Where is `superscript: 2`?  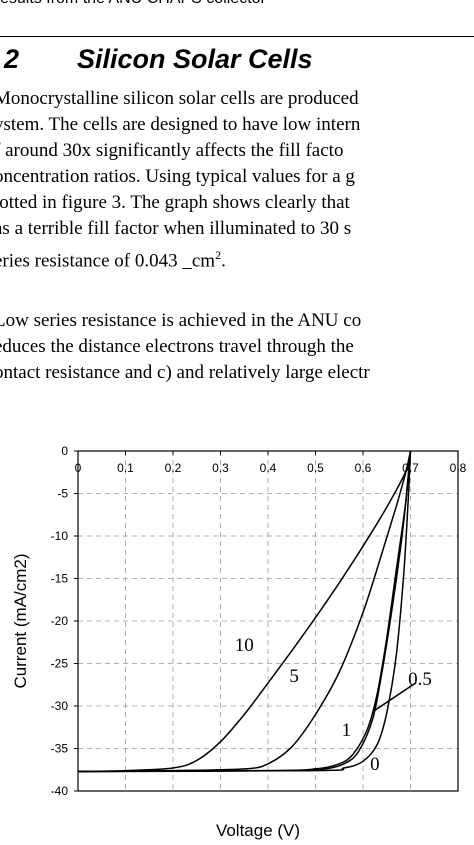
superscript: 2 is located at coordinates (218, 255).